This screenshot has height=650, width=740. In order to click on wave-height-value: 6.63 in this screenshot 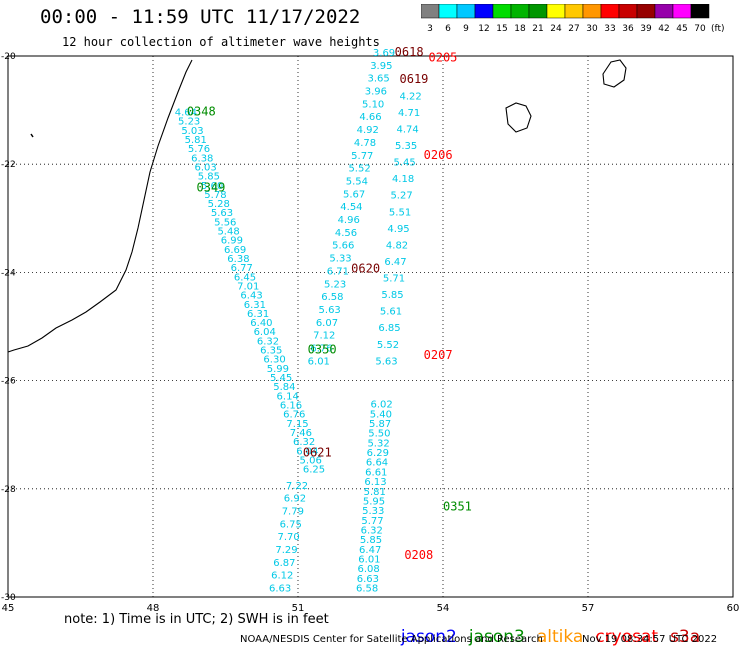, I will do `click(368, 579)`.